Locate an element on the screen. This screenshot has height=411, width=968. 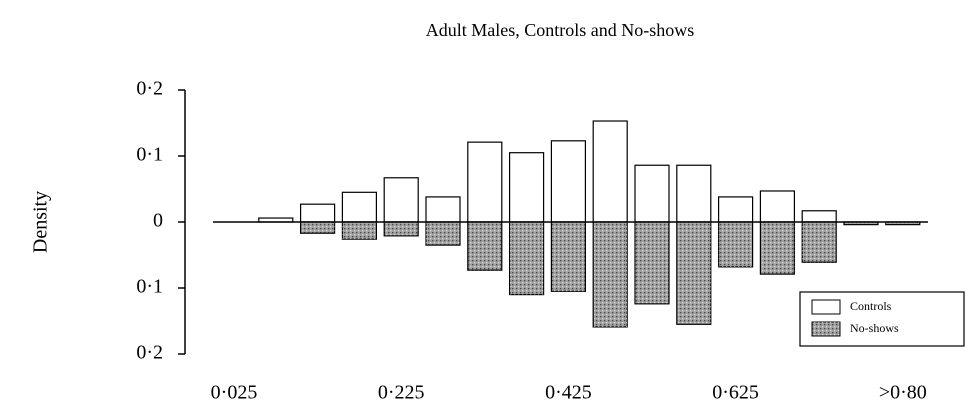
legend-swatch is located at coordinates (826, 307).